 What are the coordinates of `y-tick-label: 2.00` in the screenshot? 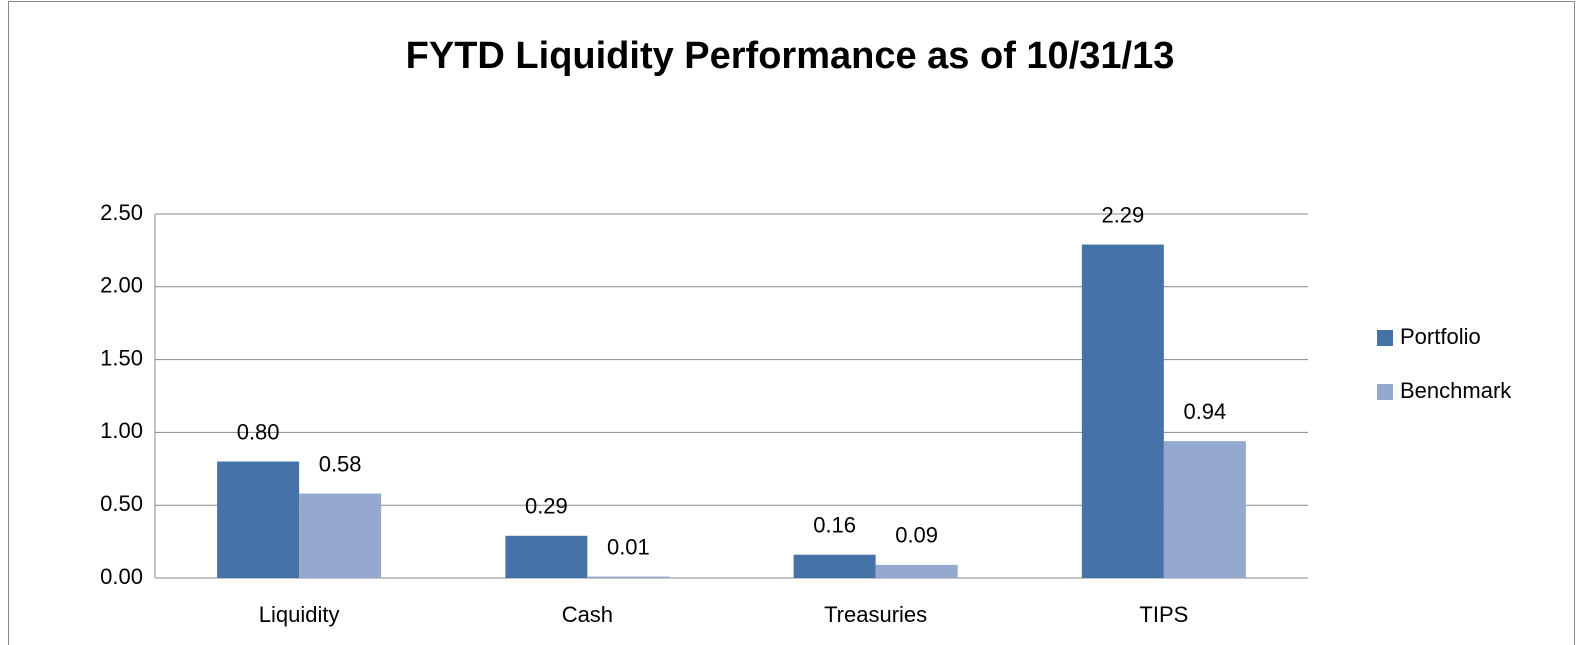 It's located at (121, 285).